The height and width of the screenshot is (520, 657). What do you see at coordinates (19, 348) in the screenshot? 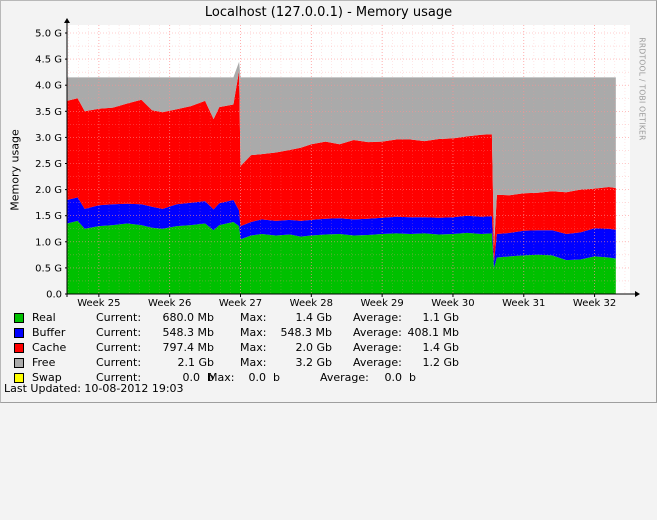
I see `legend-swatch-cache` at bounding box center [19, 348].